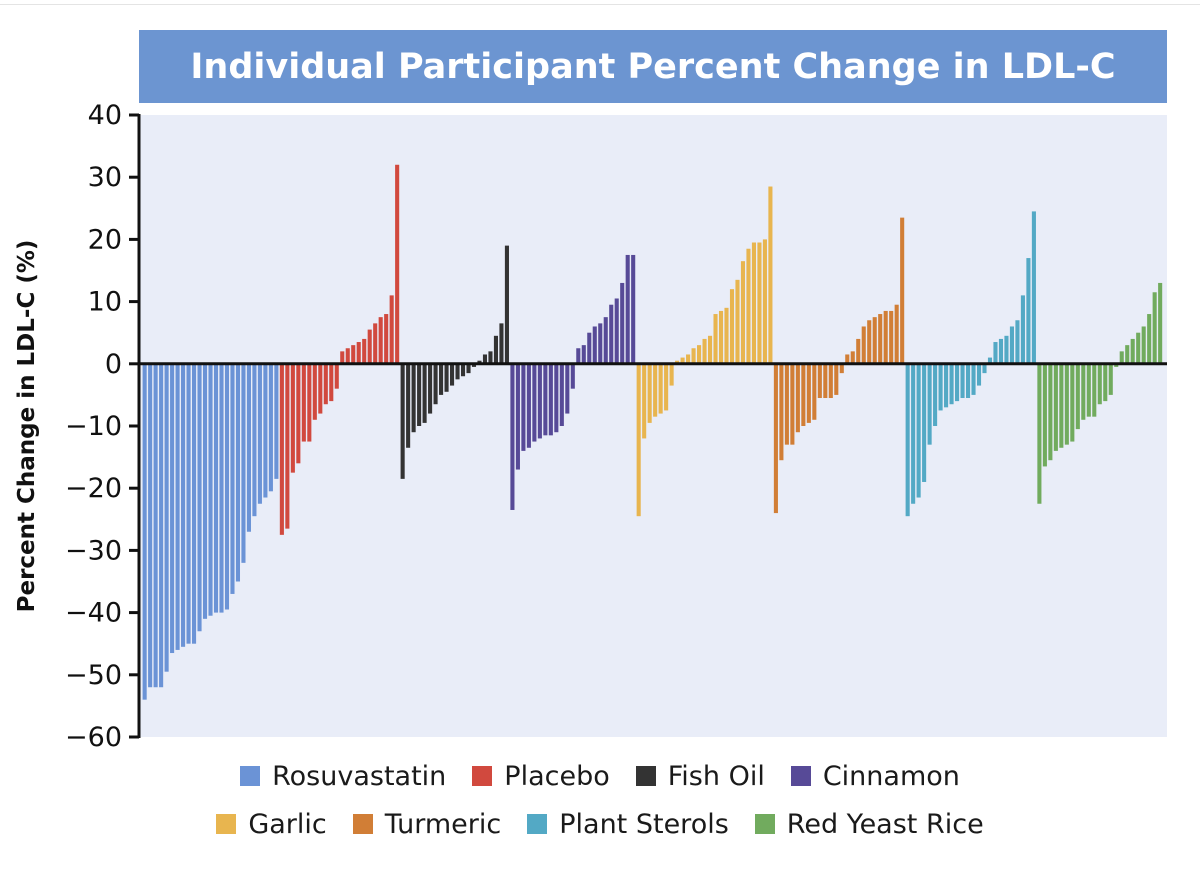  I want to click on legend-item-fish-oil: Fish Oil, so click(700, 776).